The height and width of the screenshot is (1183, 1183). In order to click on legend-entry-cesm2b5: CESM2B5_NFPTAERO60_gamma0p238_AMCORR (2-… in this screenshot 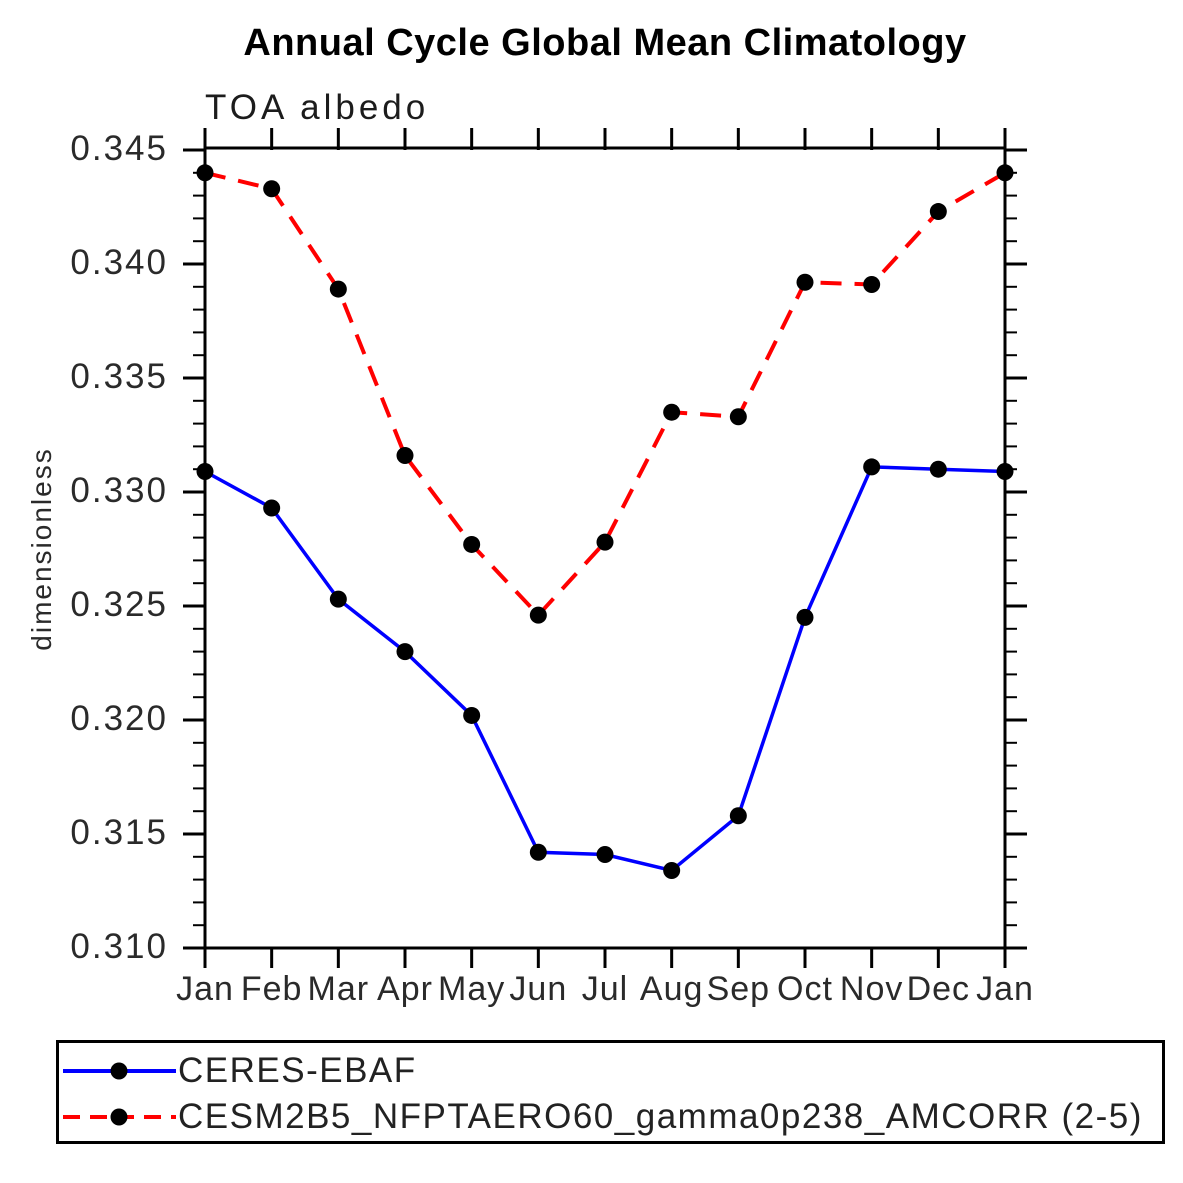, I will do `click(603, 1116)`.